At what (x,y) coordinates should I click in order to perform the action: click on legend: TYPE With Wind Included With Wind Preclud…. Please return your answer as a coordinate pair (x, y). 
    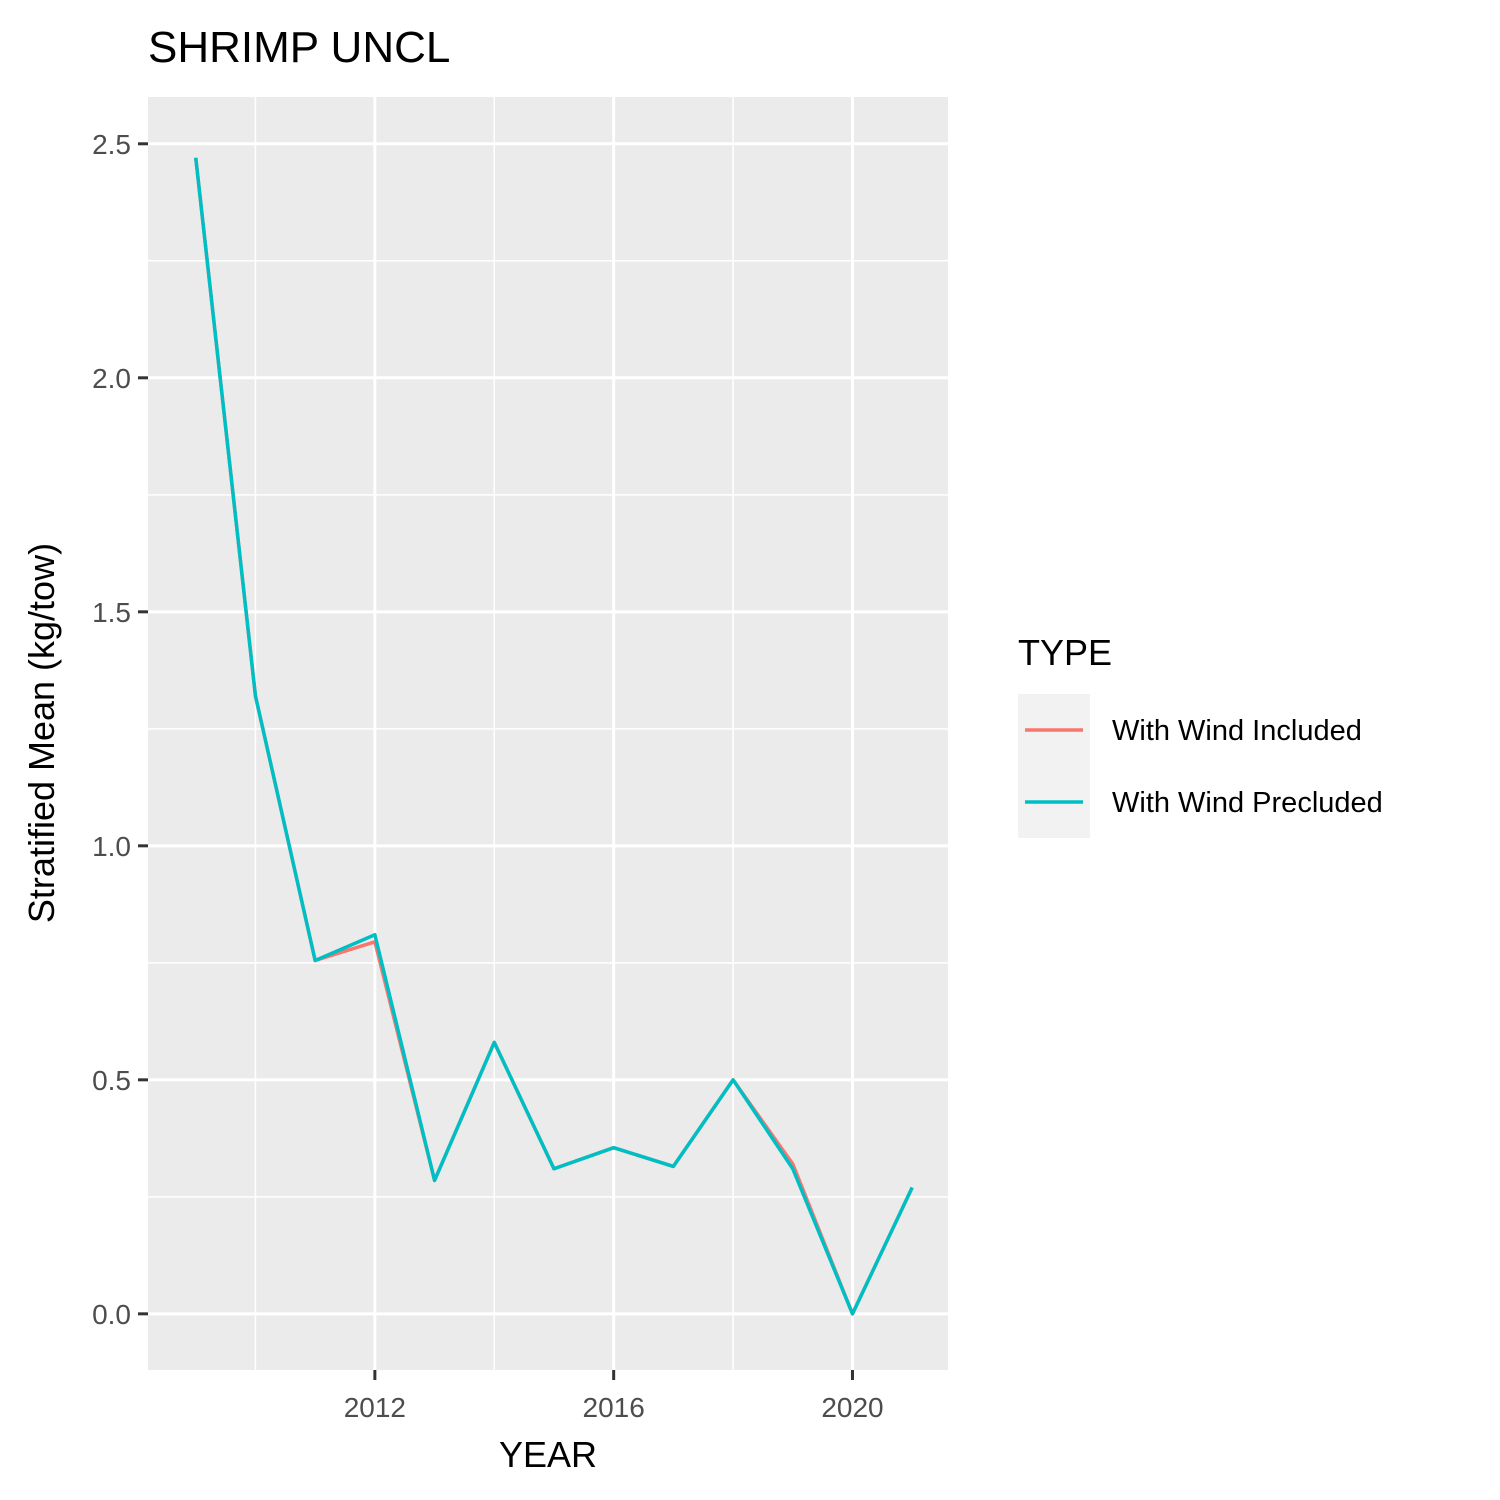
    Looking at the image, I should click on (1200, 735).